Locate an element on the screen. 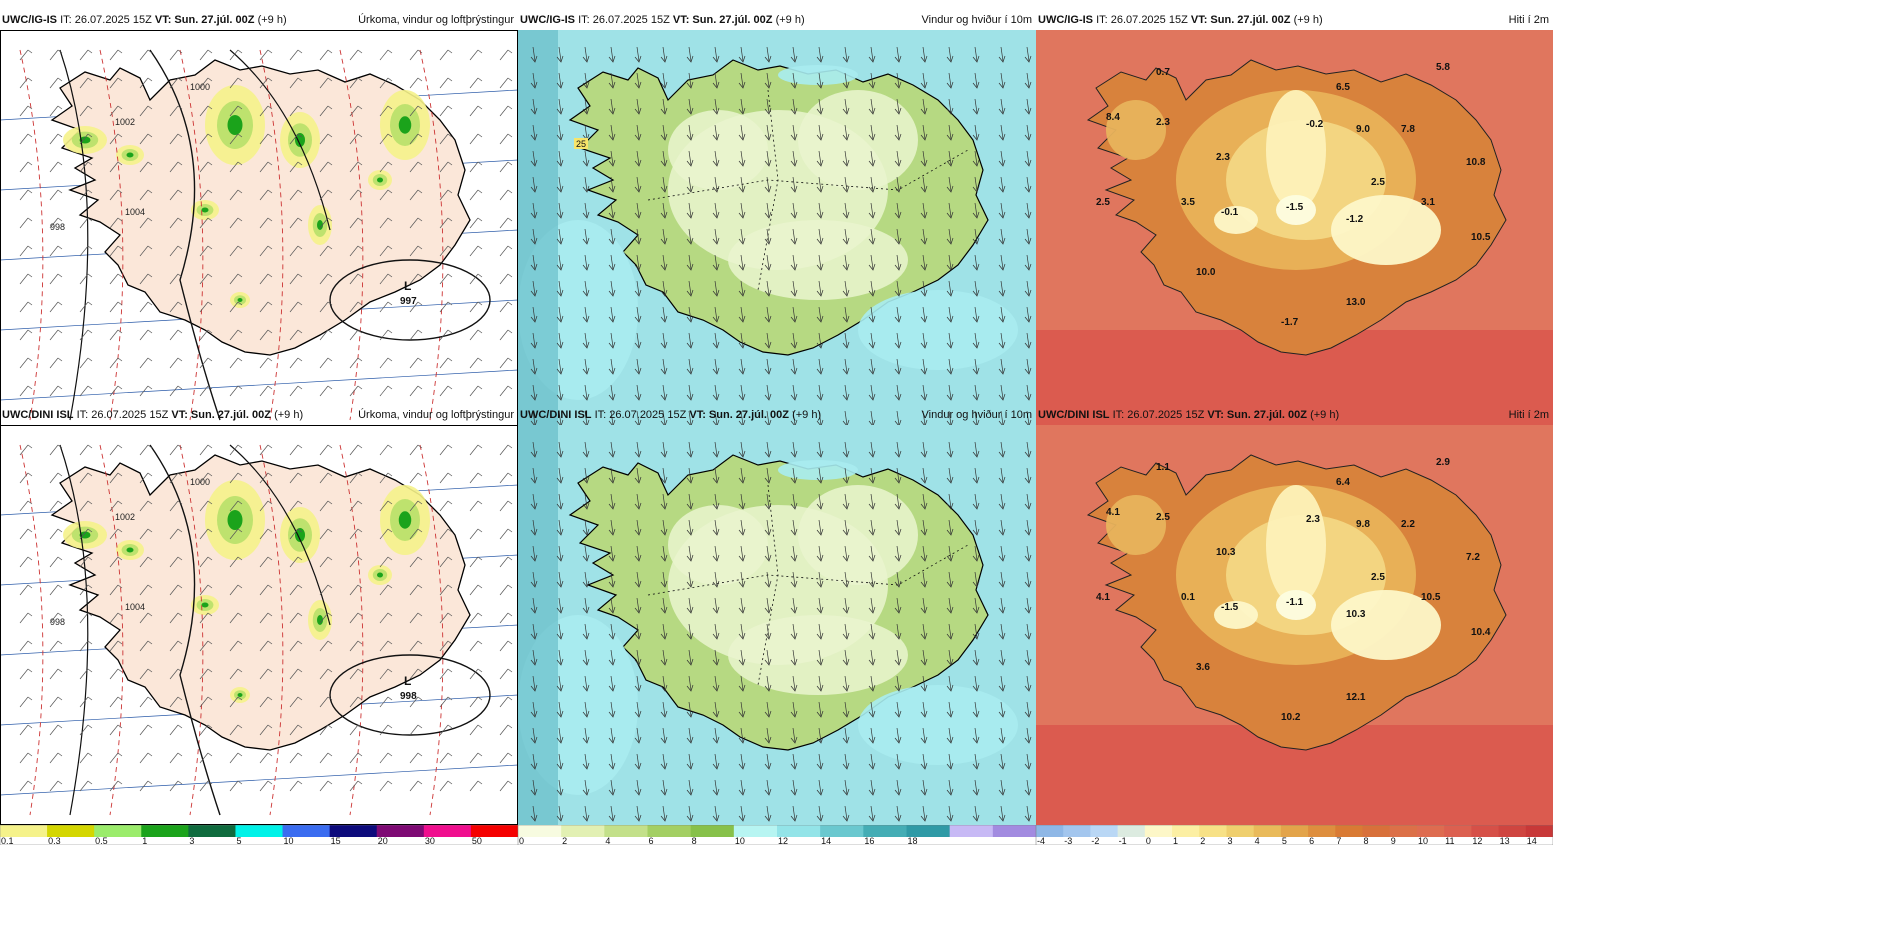  colorbar-label: -3 is located at coordinates (1068, 840).